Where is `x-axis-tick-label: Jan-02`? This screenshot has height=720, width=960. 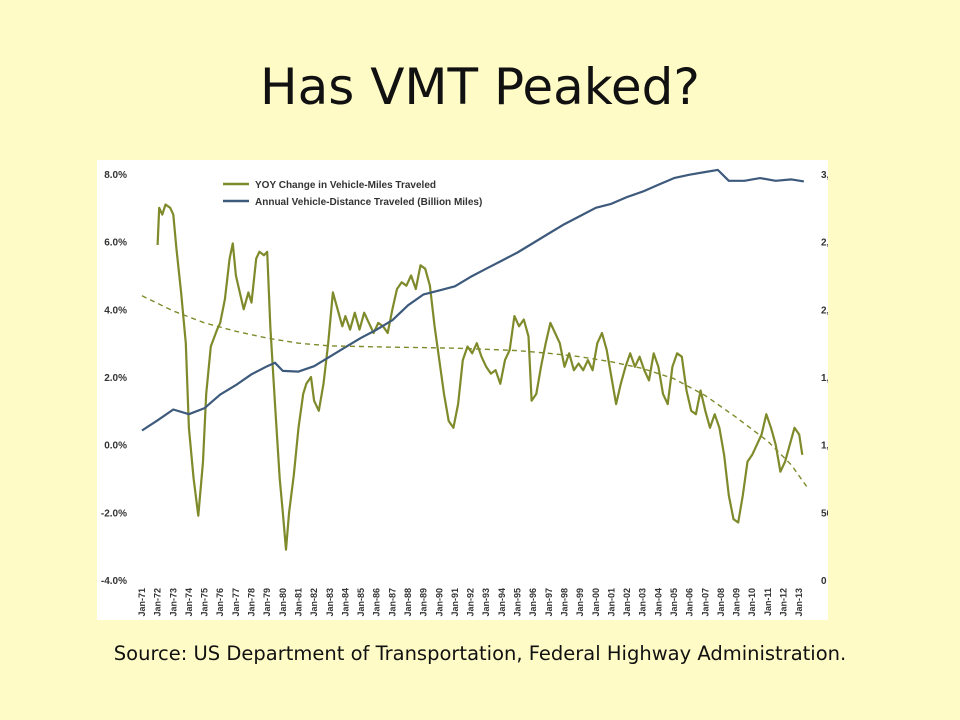
x-axis-tick-label: Jan-02 is located at coordinates (627, 602).